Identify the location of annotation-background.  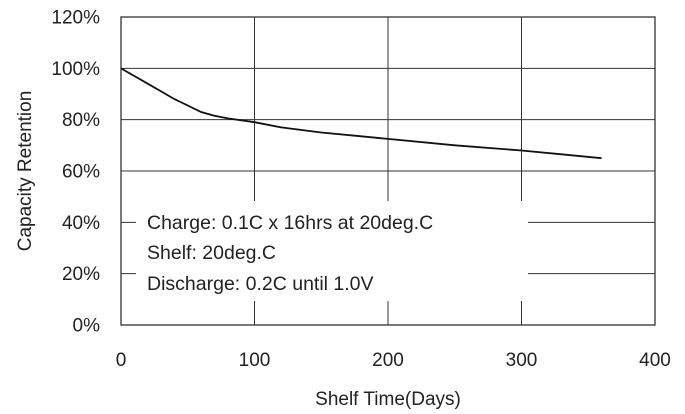
(332, 251).